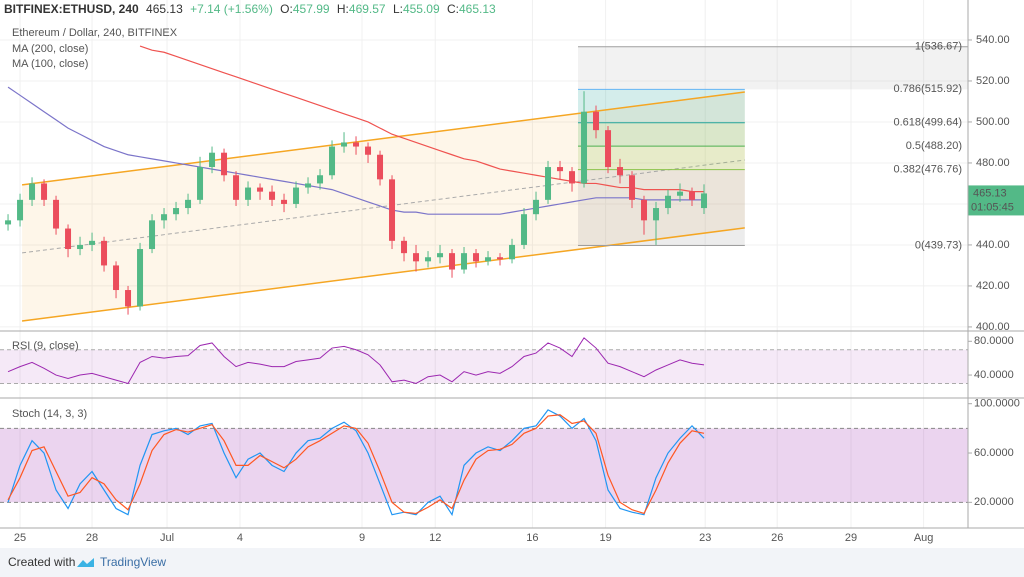  What do you see at coordinates (20, 538) in the screenshot?
I see `x-tick-label: 25` at bounding box center [20, 538].